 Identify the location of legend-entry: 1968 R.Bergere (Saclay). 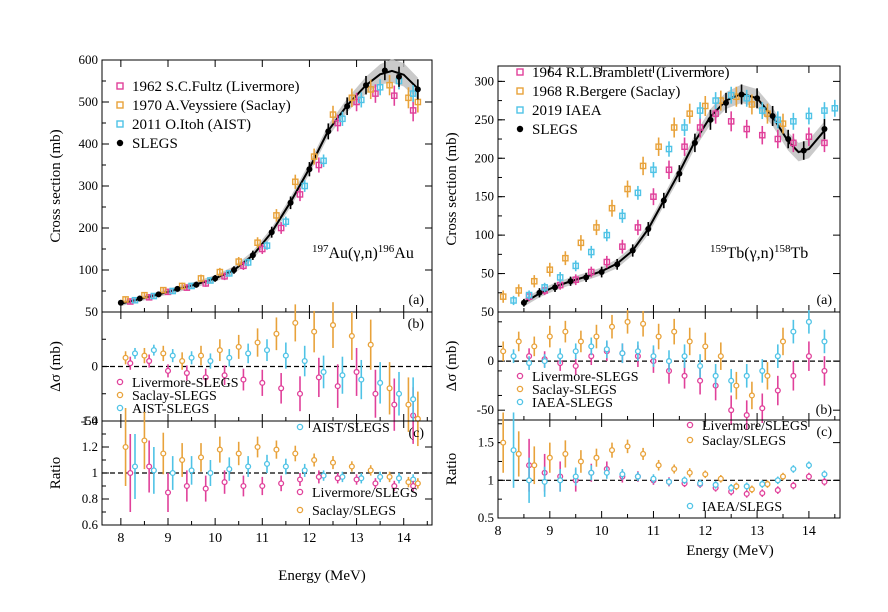
(598, 92).